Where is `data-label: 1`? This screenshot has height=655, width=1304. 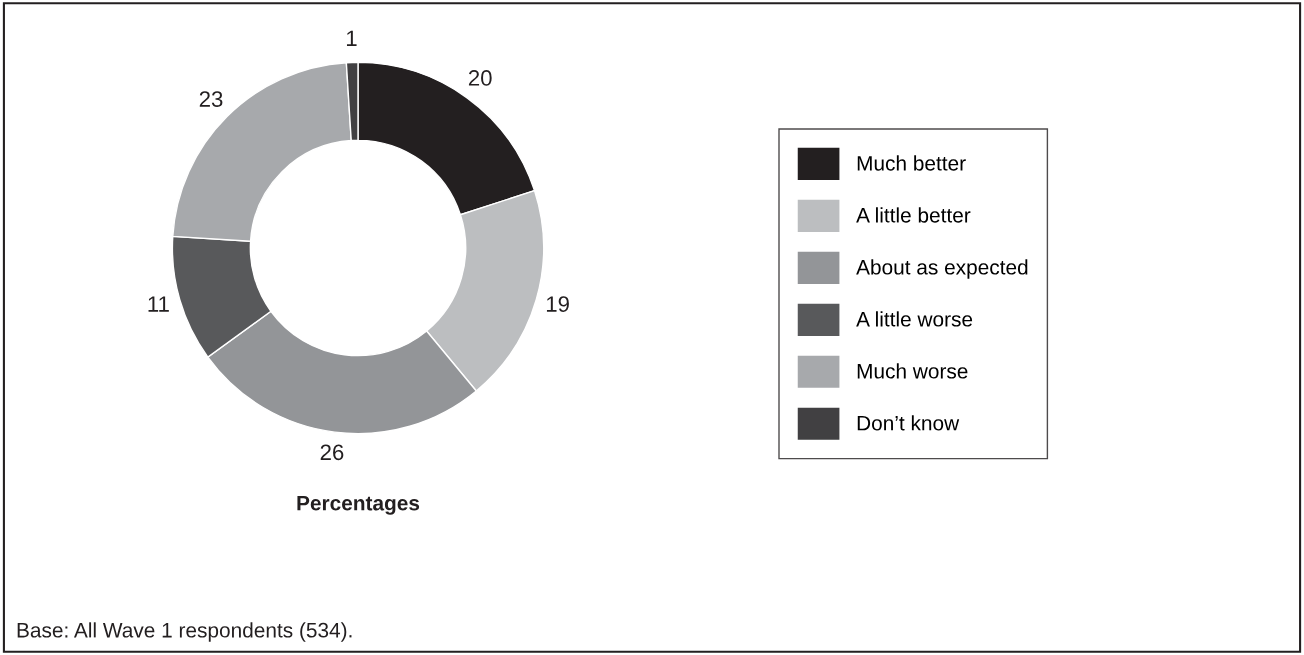 data-label: 1 is located at coordinates (351, 38).